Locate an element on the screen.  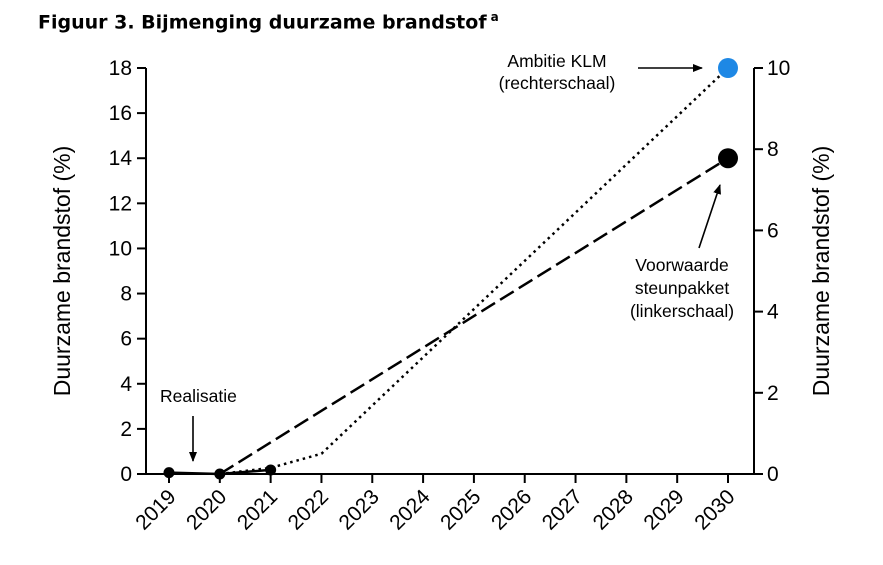
x-tick-label: 2028 is located at coordinates (613, 509).